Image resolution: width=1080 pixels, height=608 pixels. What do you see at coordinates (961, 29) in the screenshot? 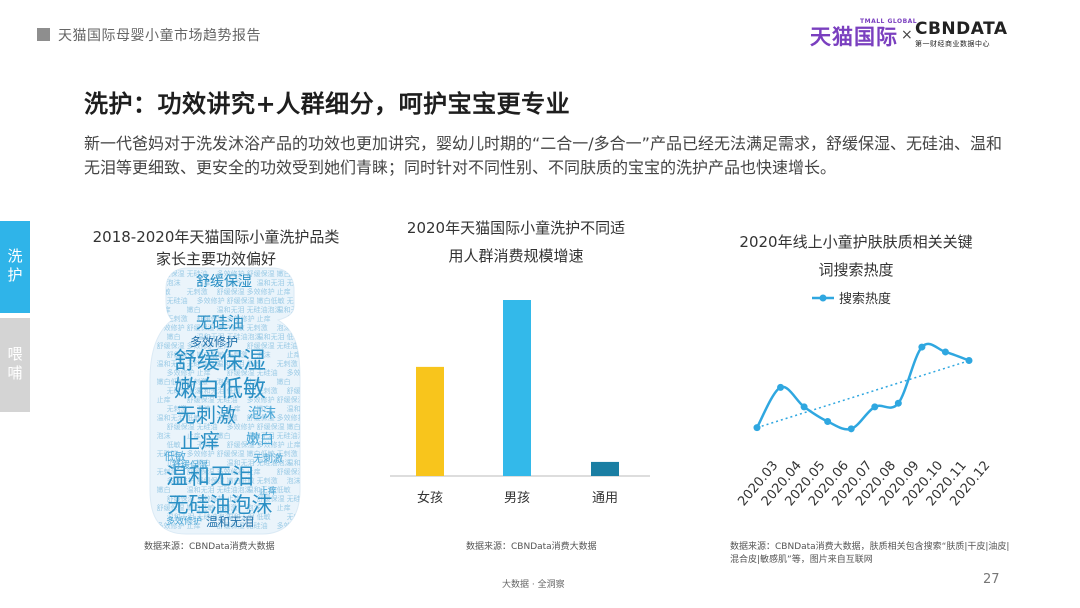
I see `cbndata-logo: CBNDATA` at bounding box center [961, 29].